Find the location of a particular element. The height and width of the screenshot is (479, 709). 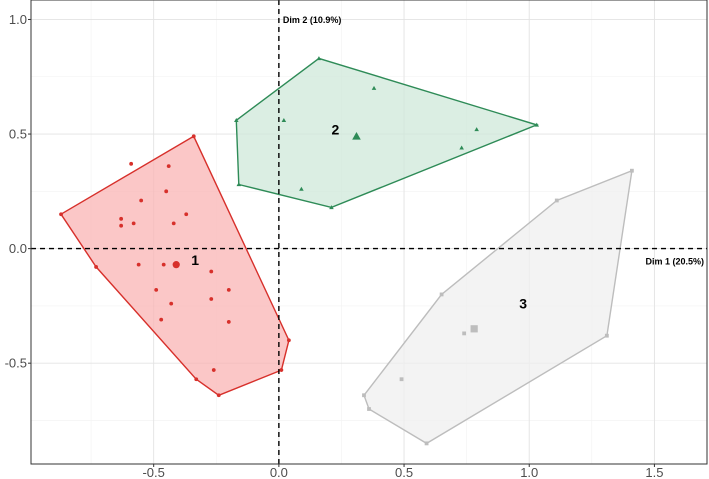

y-tick-label: -0.5 is located at coordinates (16, 363).